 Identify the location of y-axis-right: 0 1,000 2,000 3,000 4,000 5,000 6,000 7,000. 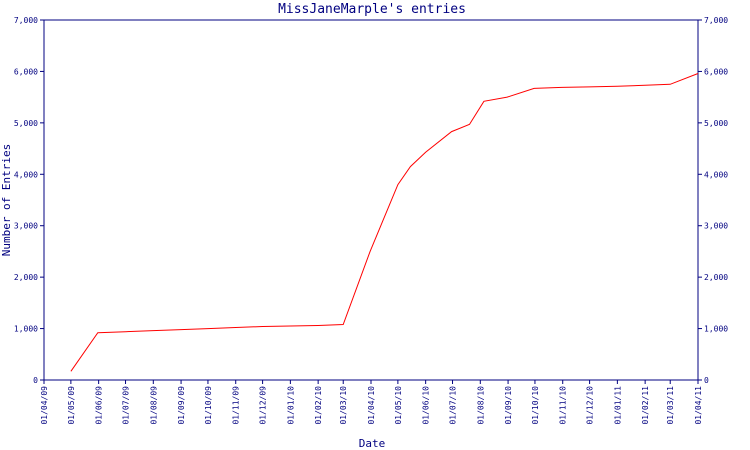
(713, 200).